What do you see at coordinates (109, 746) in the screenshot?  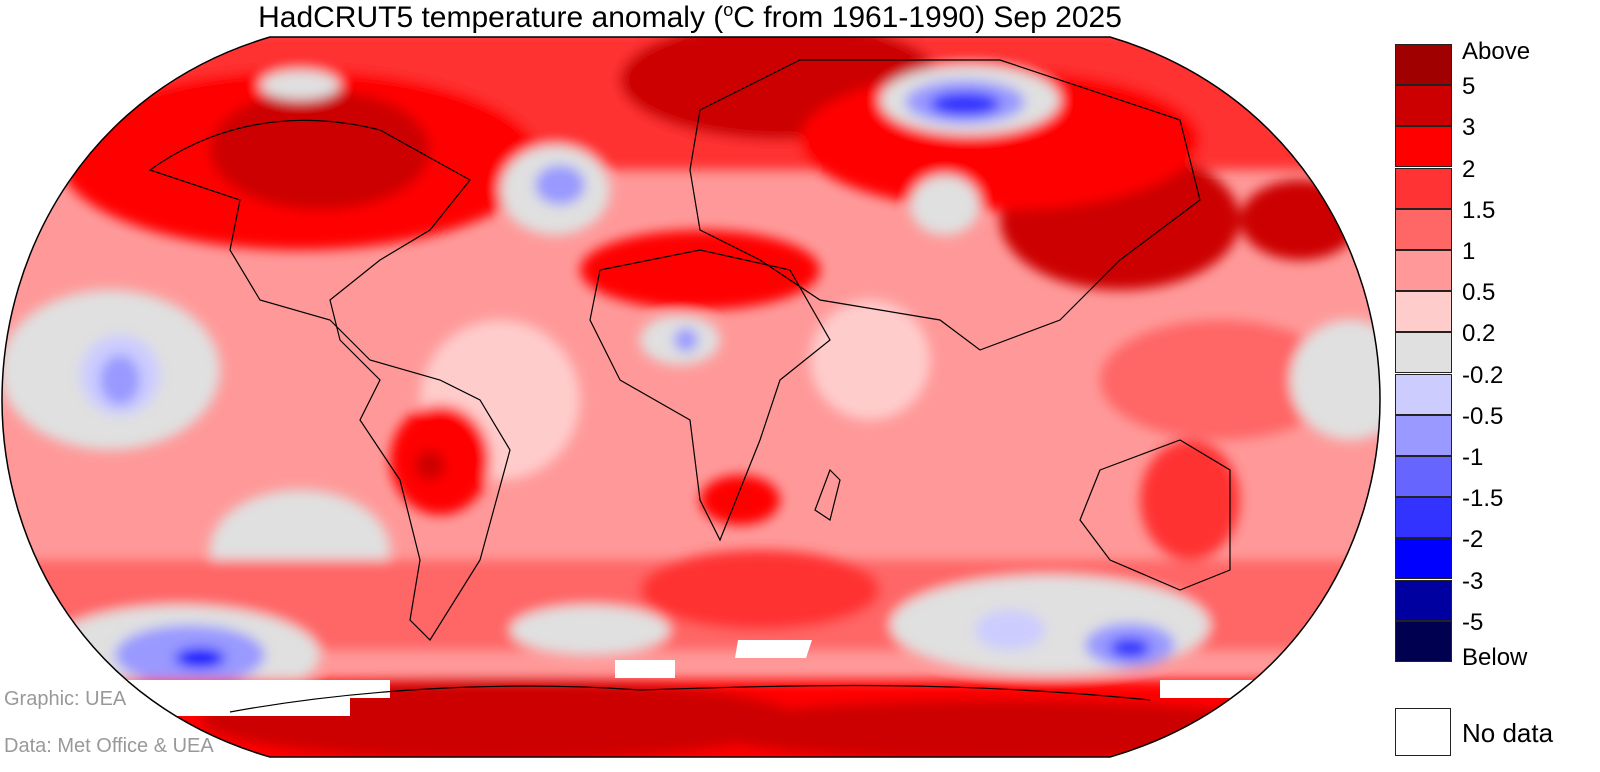 I see `data-credit: Data: Met Office & UEA` at bounding box center [109, 746].